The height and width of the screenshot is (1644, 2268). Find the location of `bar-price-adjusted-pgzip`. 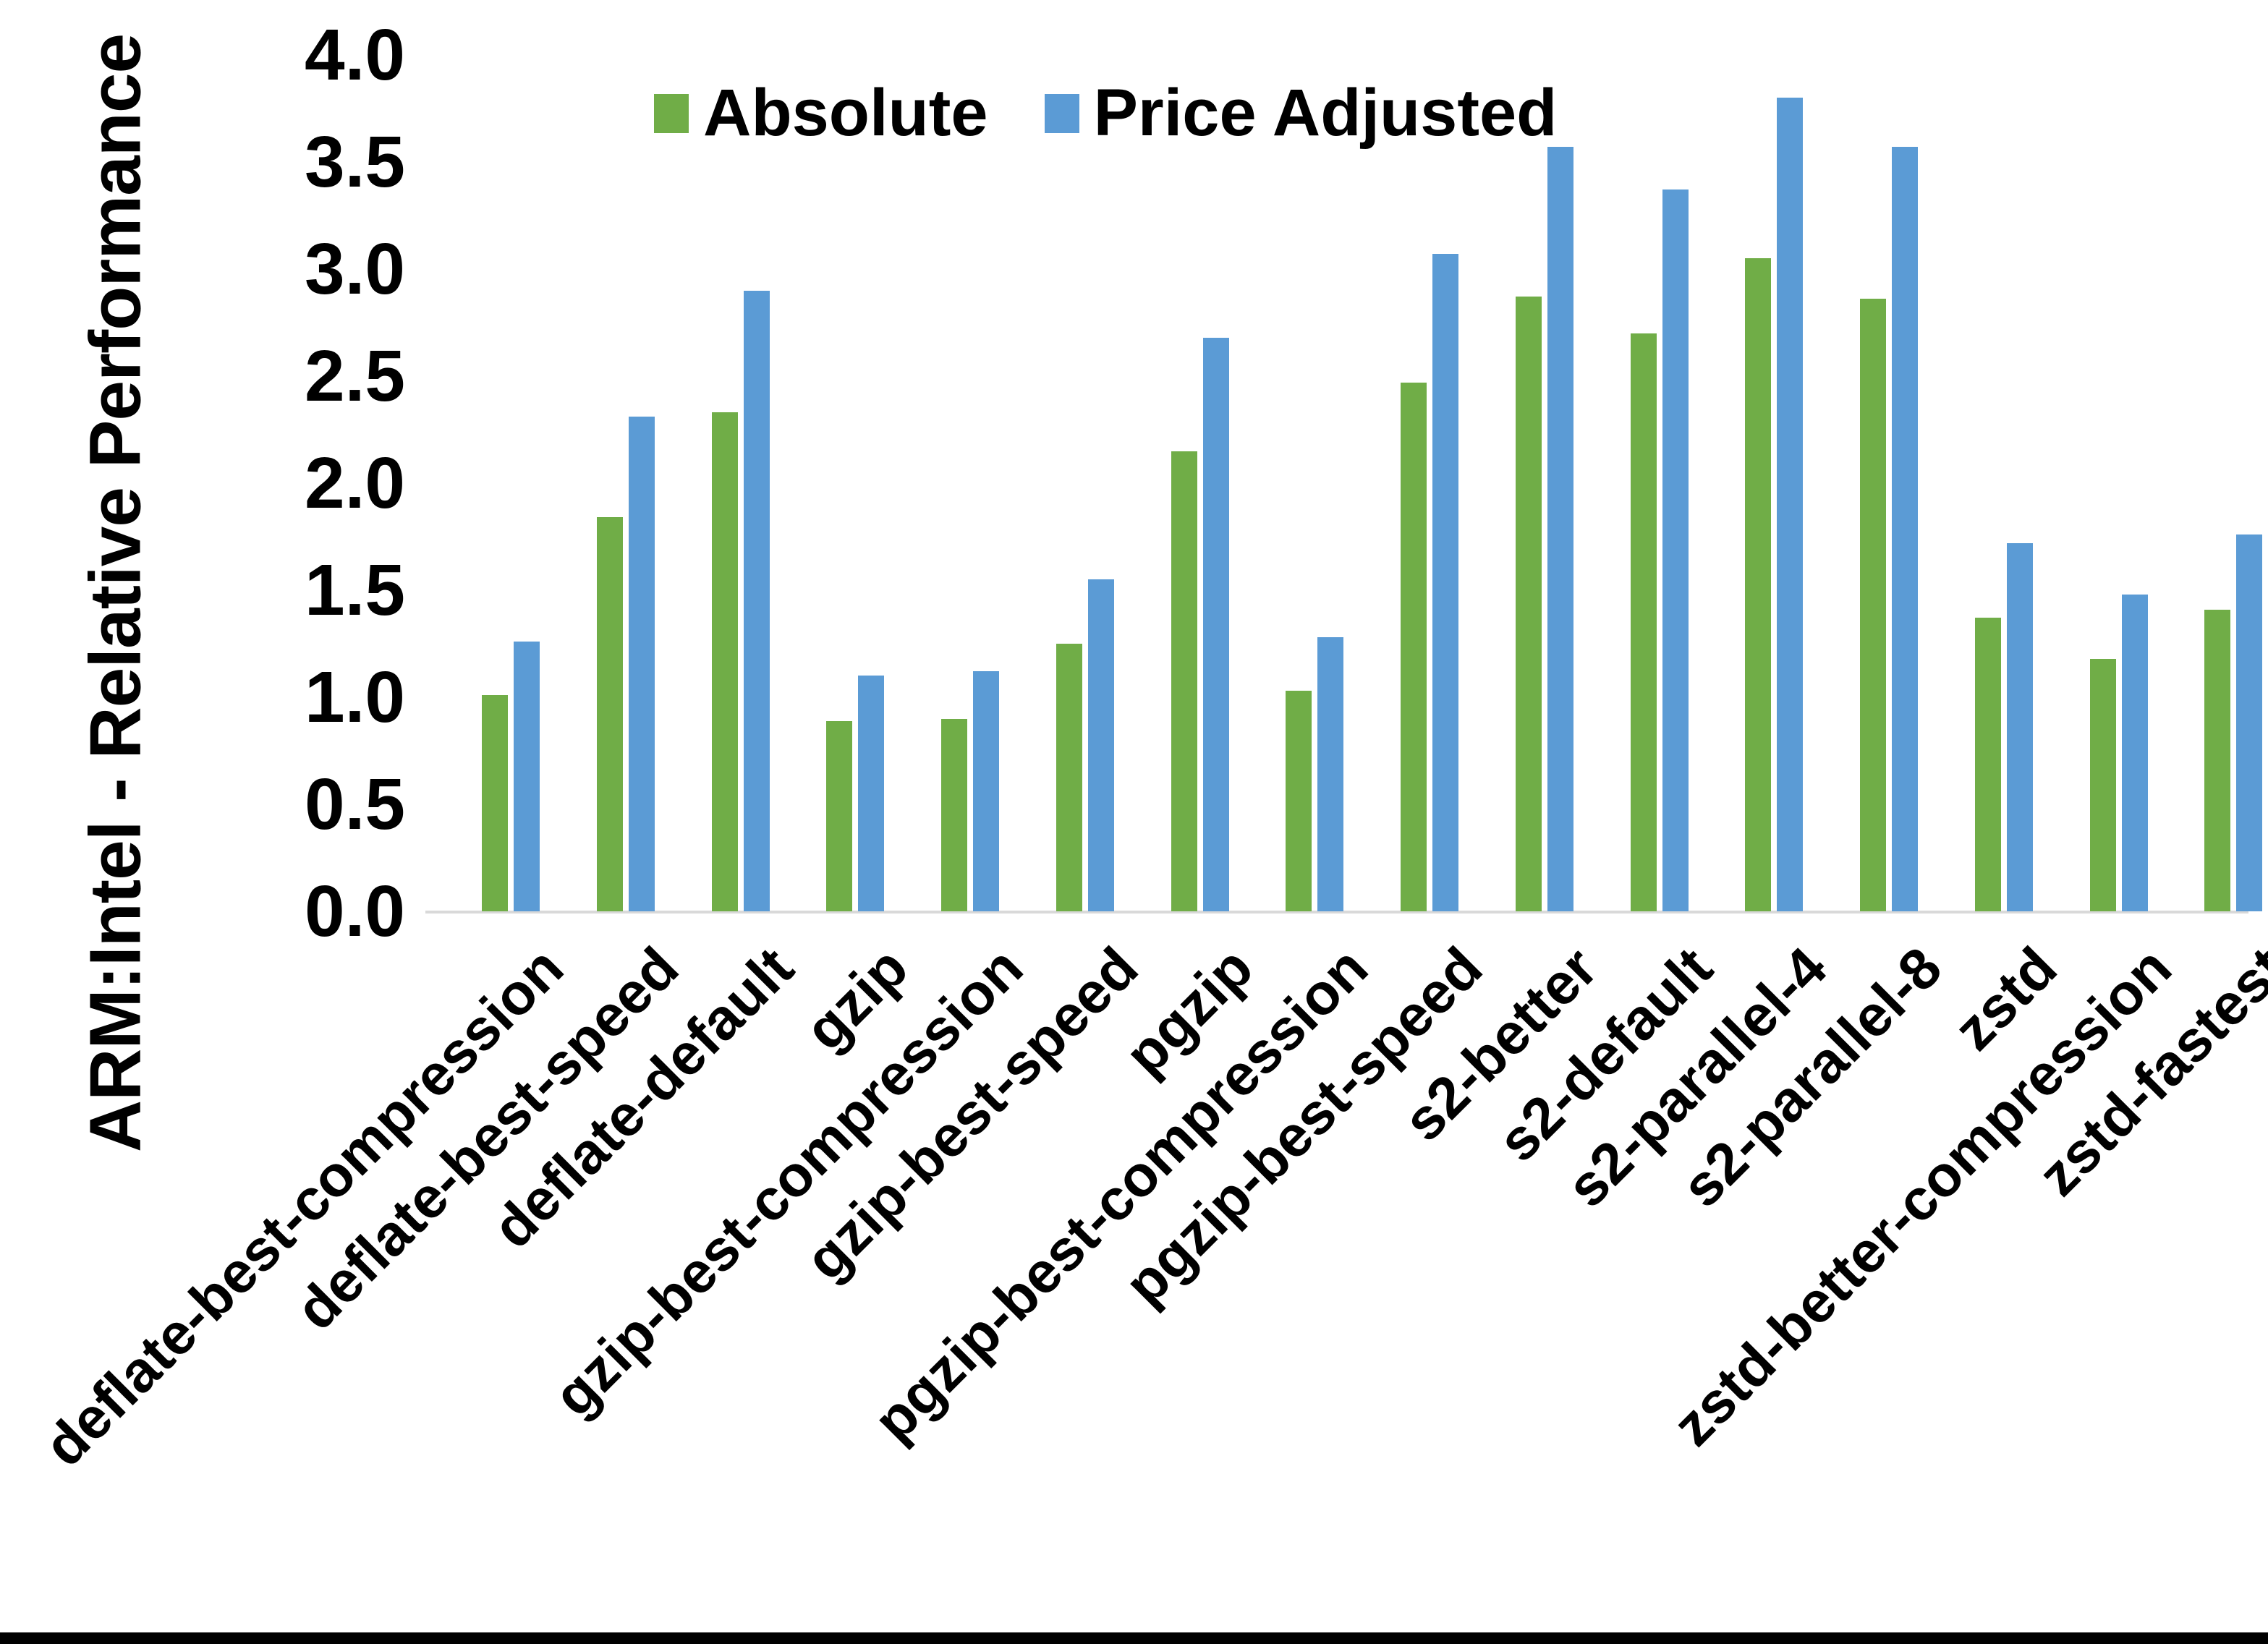

bar-price-adjusted-pgzip is located at coordinates (1215, 624).